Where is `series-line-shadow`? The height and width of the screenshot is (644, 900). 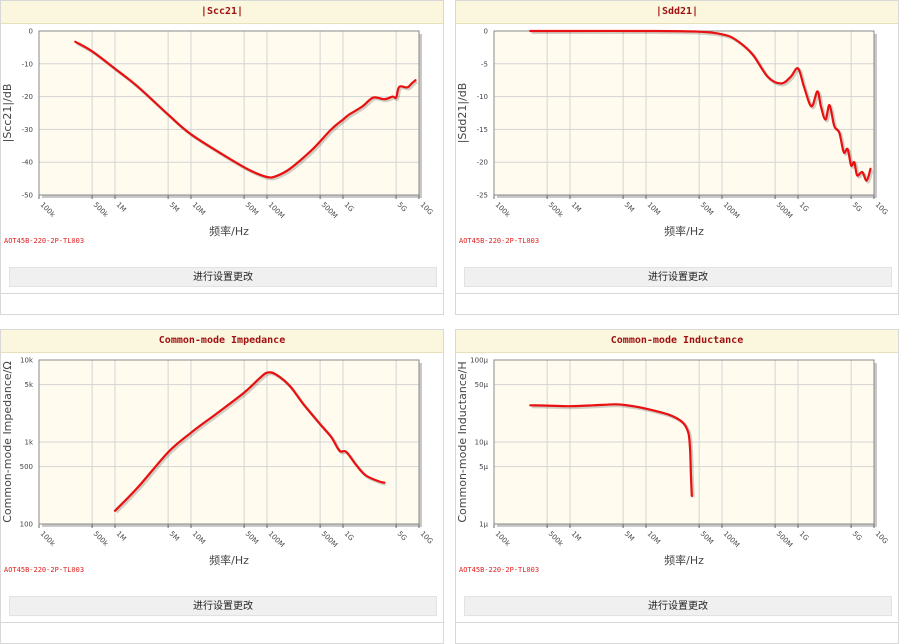 series-line-shadow is located at coordinates (613, 451).